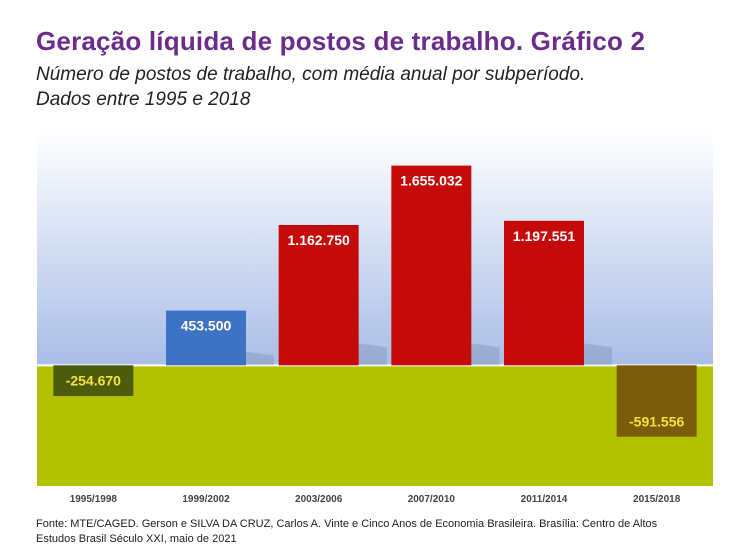  I want to click on data-label: -254.670, so click(93, 380).